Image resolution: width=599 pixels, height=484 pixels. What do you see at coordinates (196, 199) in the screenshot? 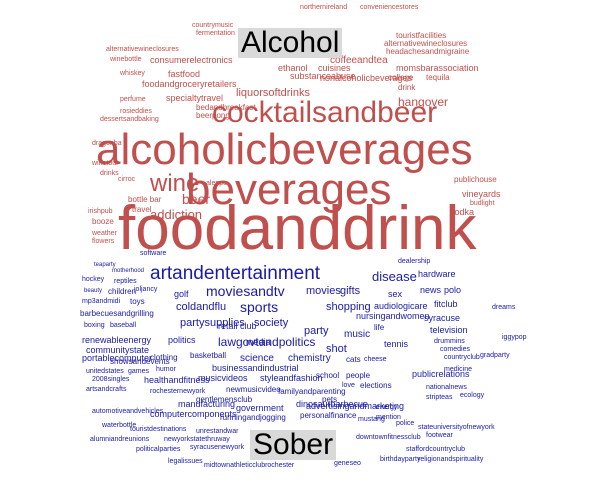
I see `word: beer` at bounding box center [196, 199].